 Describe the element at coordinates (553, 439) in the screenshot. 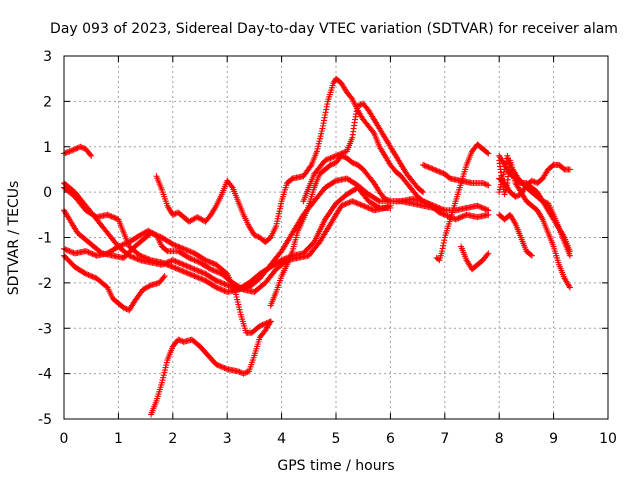

I see `x-tick-label: 9` at that location.